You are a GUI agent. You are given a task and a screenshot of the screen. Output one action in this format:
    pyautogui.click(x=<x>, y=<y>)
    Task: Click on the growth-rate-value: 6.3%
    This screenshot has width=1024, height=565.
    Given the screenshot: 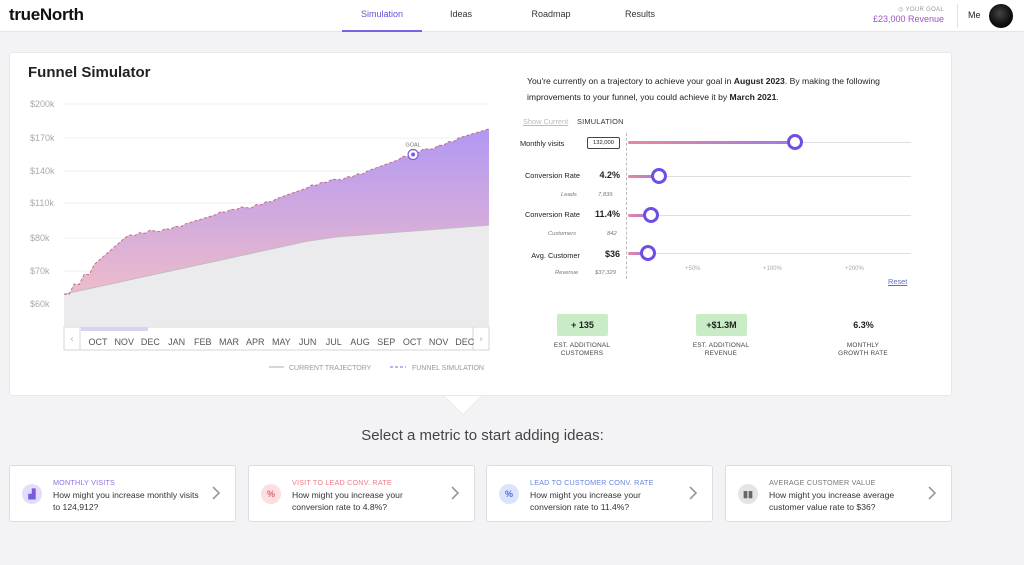 What is the action you would take?
    pyautogui.click(x=863, y=325)
    